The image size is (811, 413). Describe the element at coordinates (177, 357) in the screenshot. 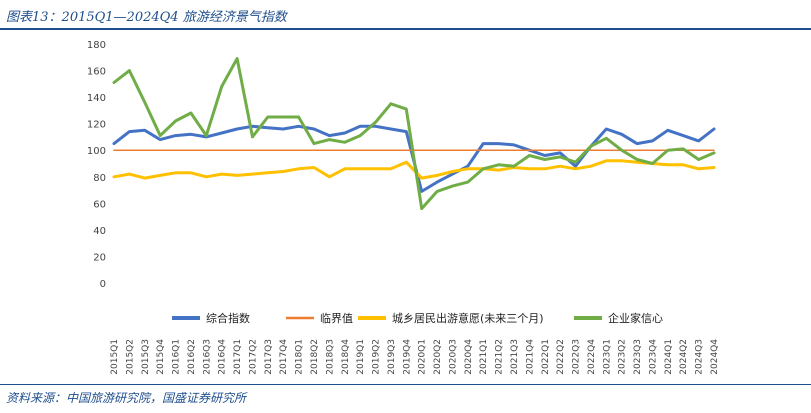

I see `x-tick-label: 2016Q1` at that location.